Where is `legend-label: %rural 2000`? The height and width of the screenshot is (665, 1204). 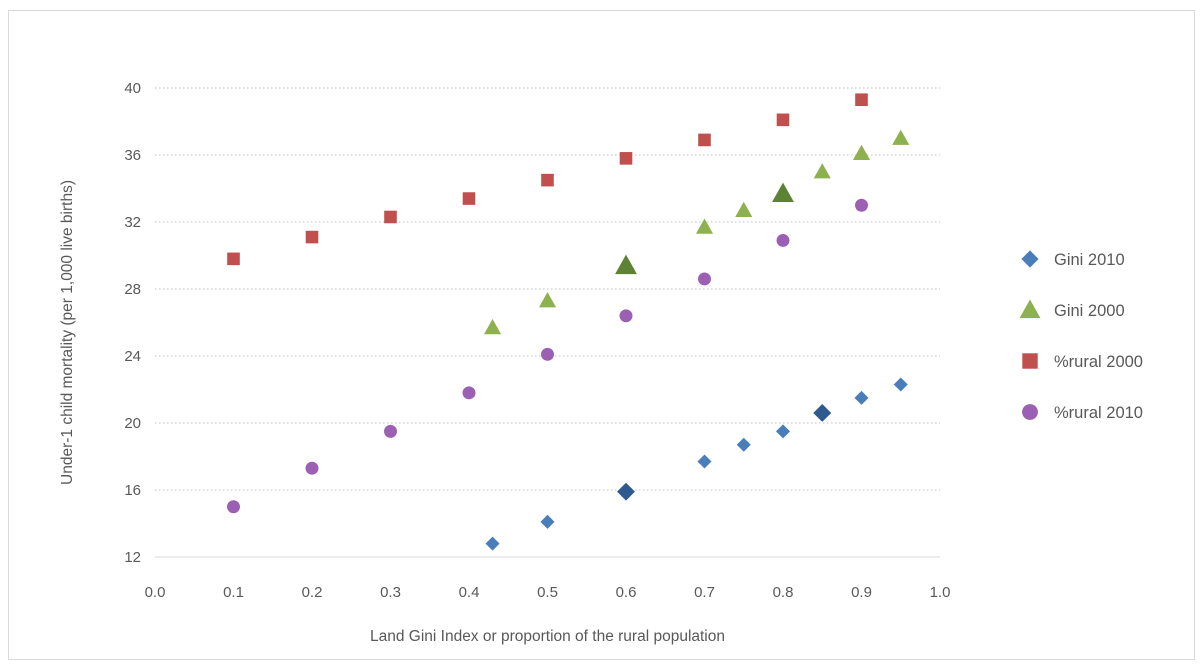
legend-label: %rural 2000 is located at coordinates (1098, 362).